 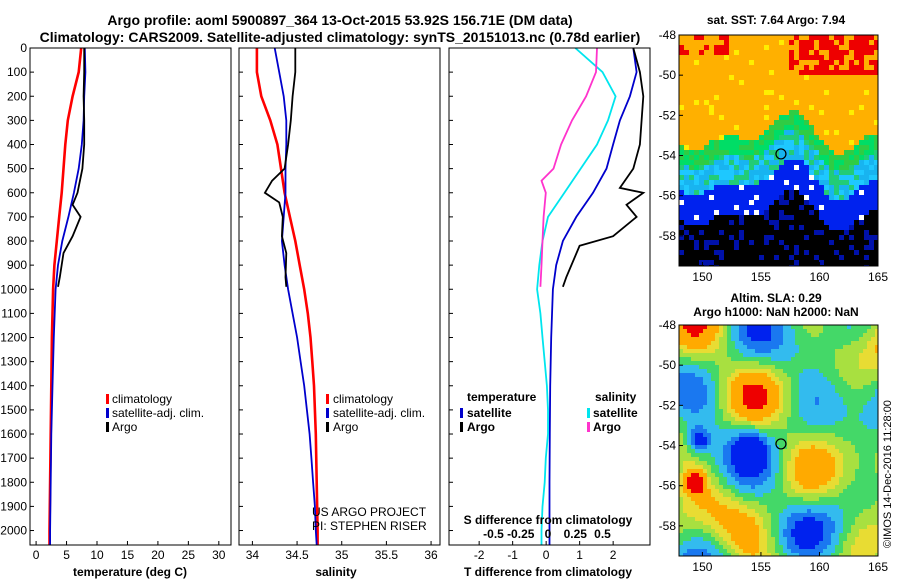 What do you see at coordinates (107, 427) in the screenshot?
I see `legend-swatch-argo` at bounding box center [107, 427].